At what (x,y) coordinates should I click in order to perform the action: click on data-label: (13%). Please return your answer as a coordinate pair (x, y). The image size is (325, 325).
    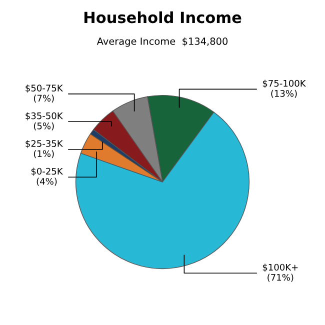
    Looking at the image, I should click on (284, 94).